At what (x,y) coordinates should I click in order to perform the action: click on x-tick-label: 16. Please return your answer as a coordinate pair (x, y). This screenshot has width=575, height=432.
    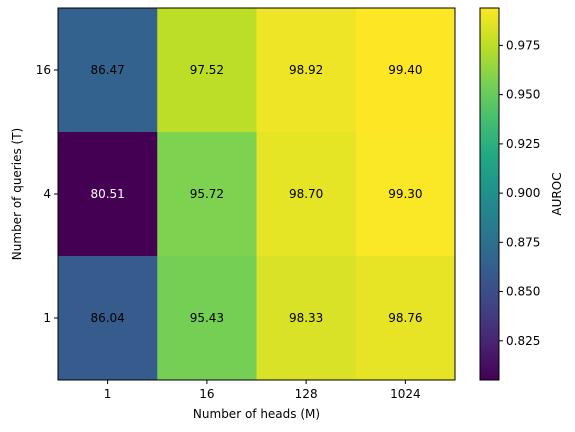
    Looking at the image, I should click on (206, 394).